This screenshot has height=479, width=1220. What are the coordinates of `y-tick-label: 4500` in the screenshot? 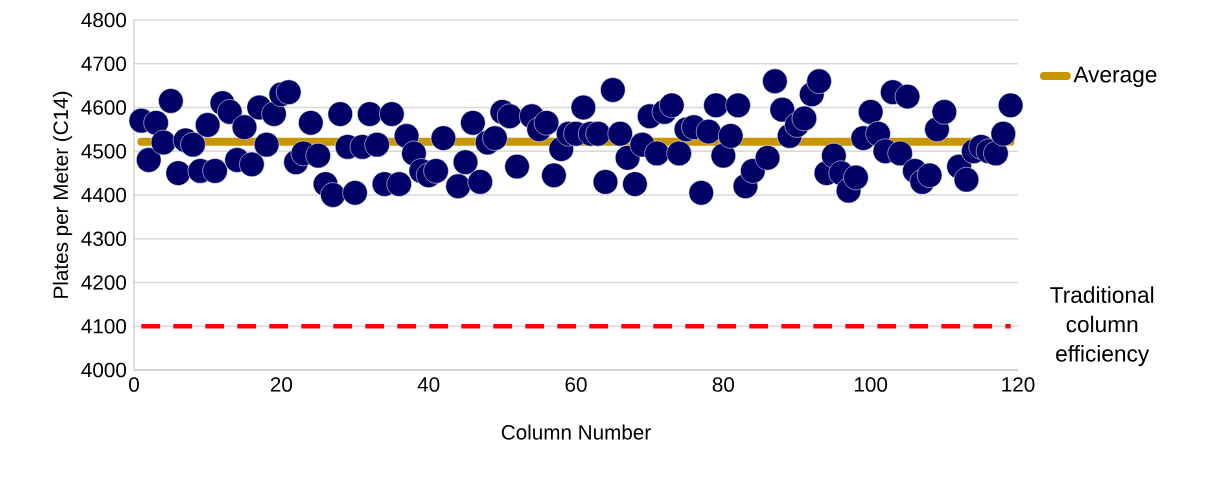 It's located at (104, 151).